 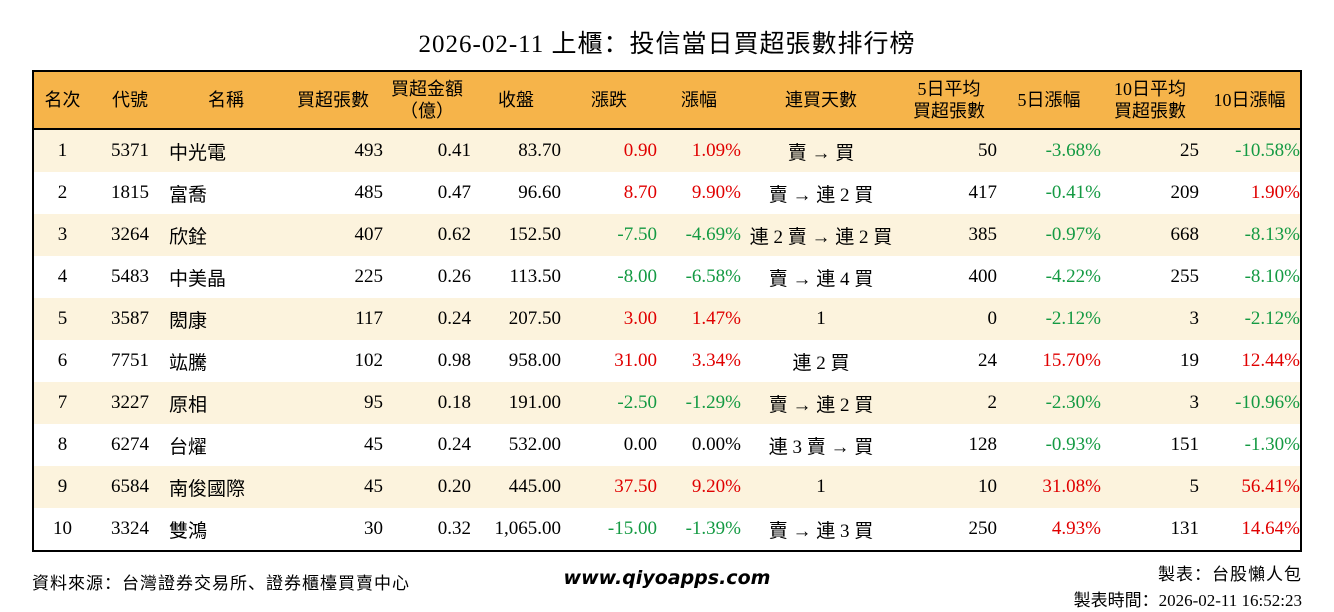 What do you see at coordinates (369, 192) in the screenshot?
I see `net-buy-volume-cell: 485` at bounding box center [369, 192].